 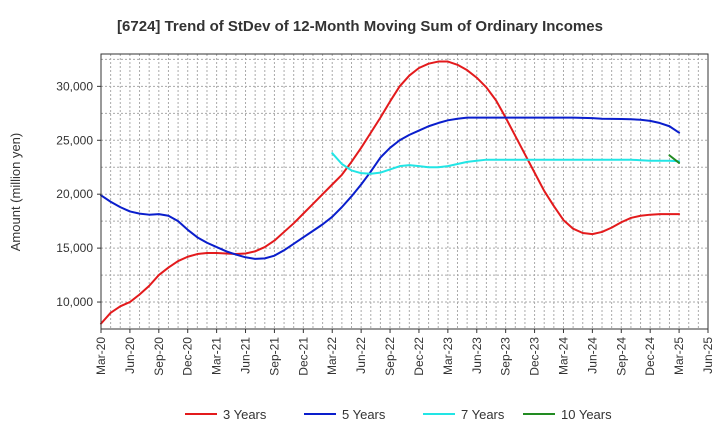 I want to click on x-tick-label: Jun-22, so click(x=361, y=355).